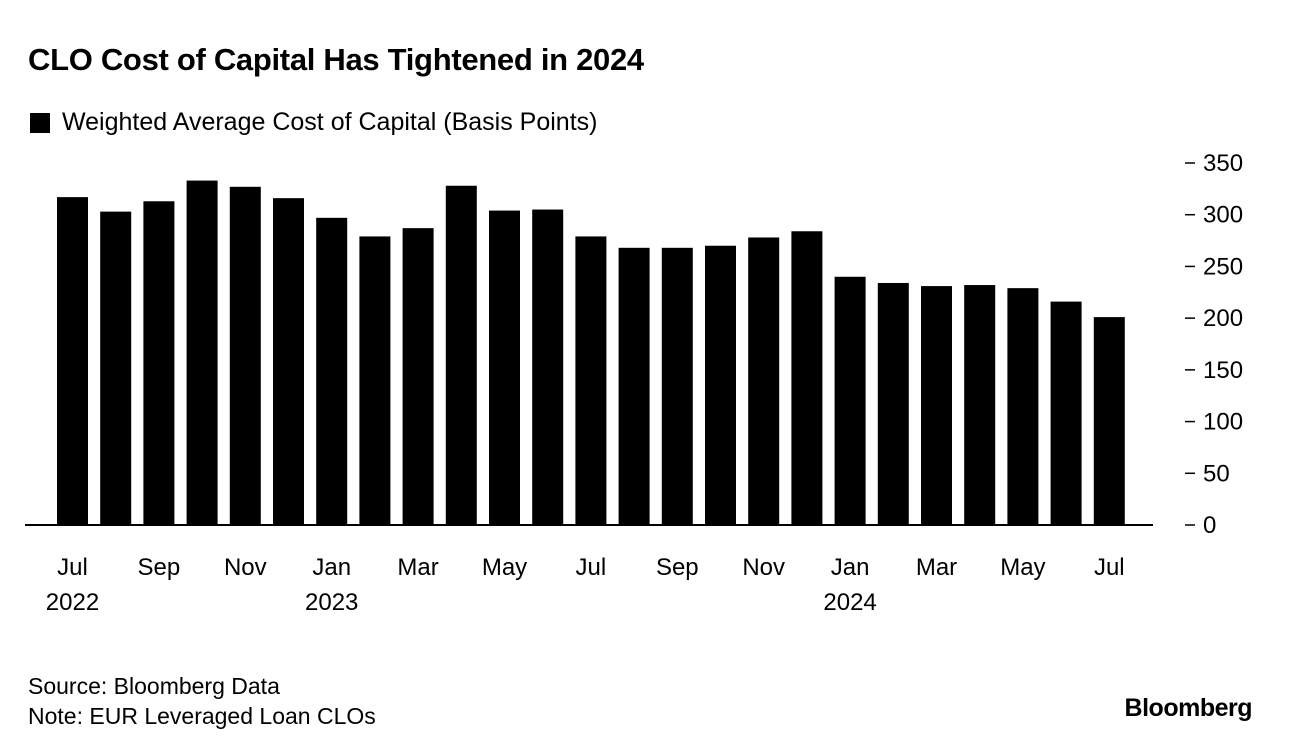  What do you see at coordinates (1223, 266) in the screenshot?
I see `y-tick-label: 250` at bounding box center [1223, 266].